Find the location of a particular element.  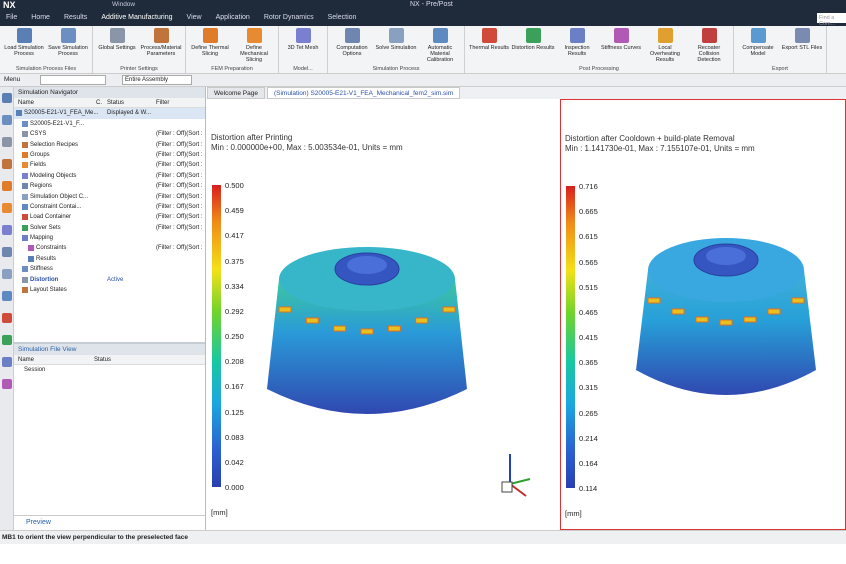

ribbon-button: Recoater Collision Detection is located at coordinates (709, 47).